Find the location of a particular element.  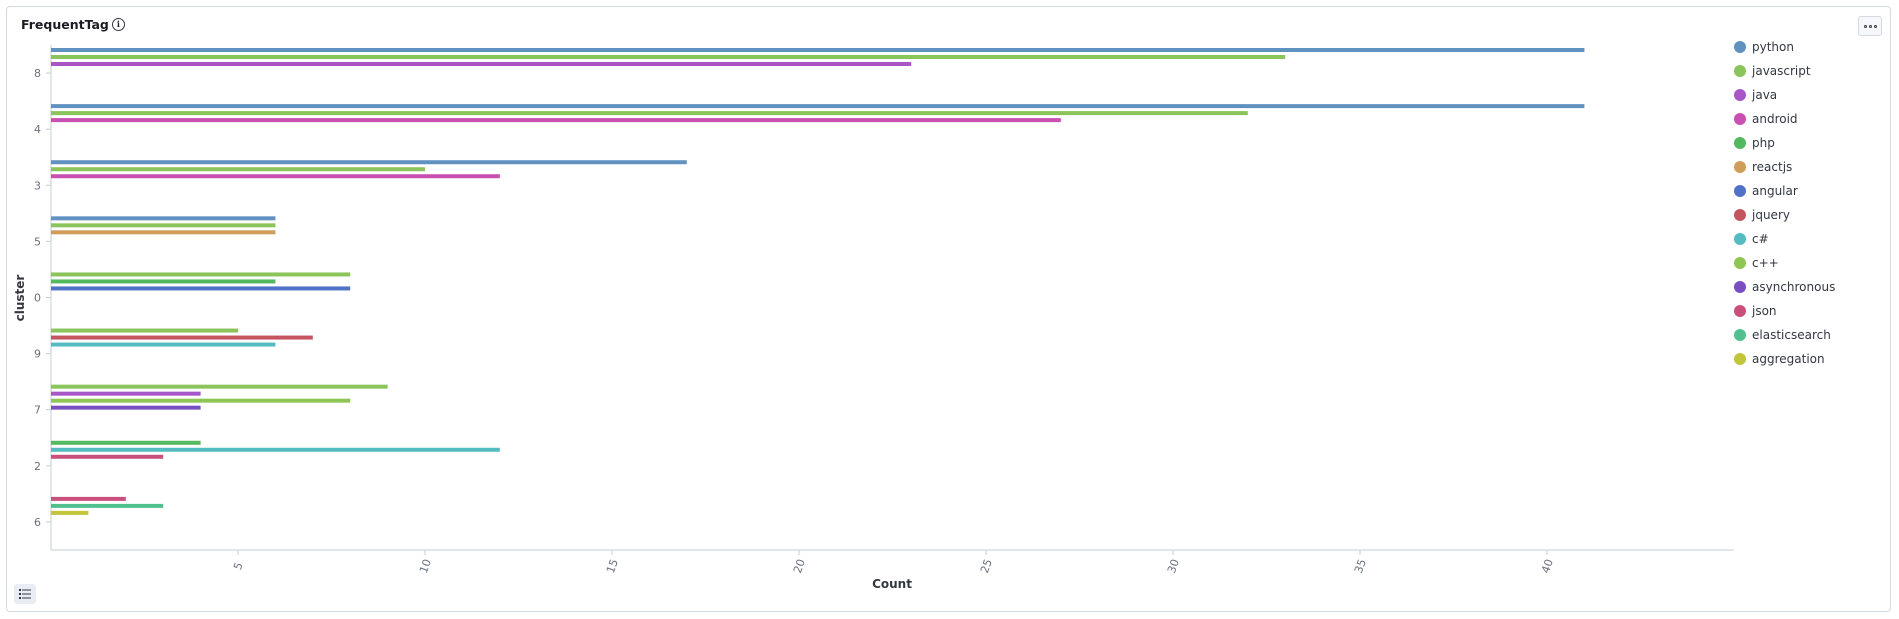

legend-item: asynchronous is located at coordinates (1784, 287).